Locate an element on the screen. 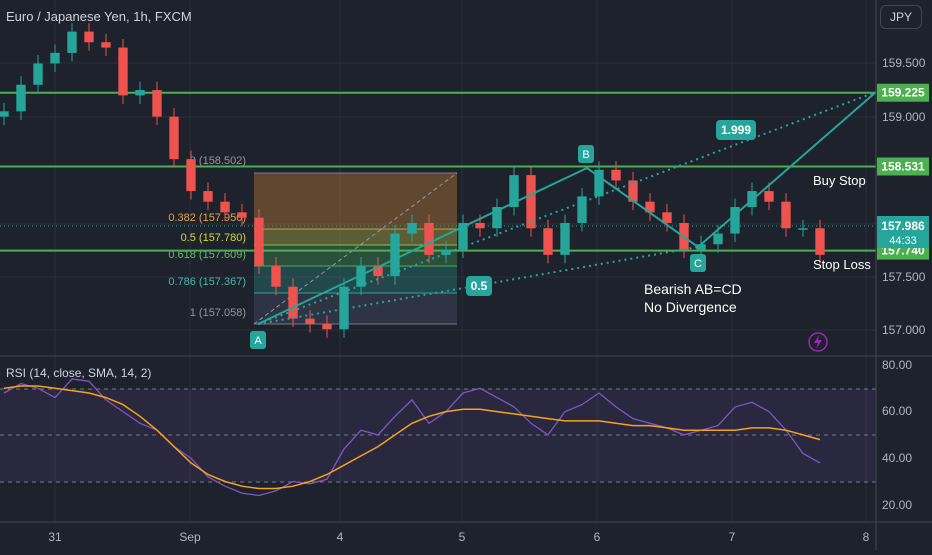 The height and width of the screenshot is (555, 932). point-b-badge is located at coordinates (586, 154).